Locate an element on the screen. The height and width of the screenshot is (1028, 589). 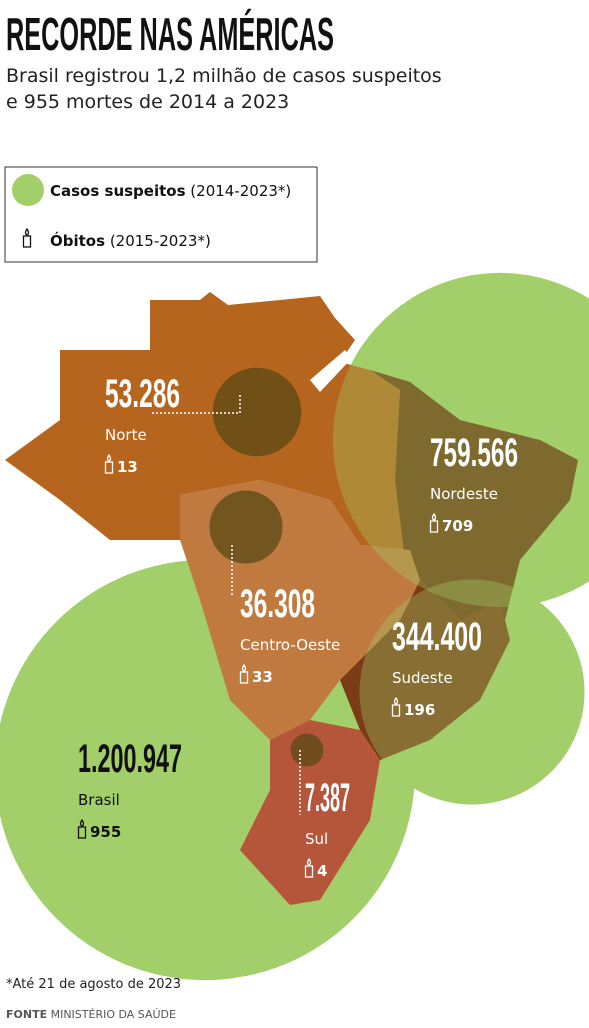
region-name: Brasil is located at coordinates (99, 800).